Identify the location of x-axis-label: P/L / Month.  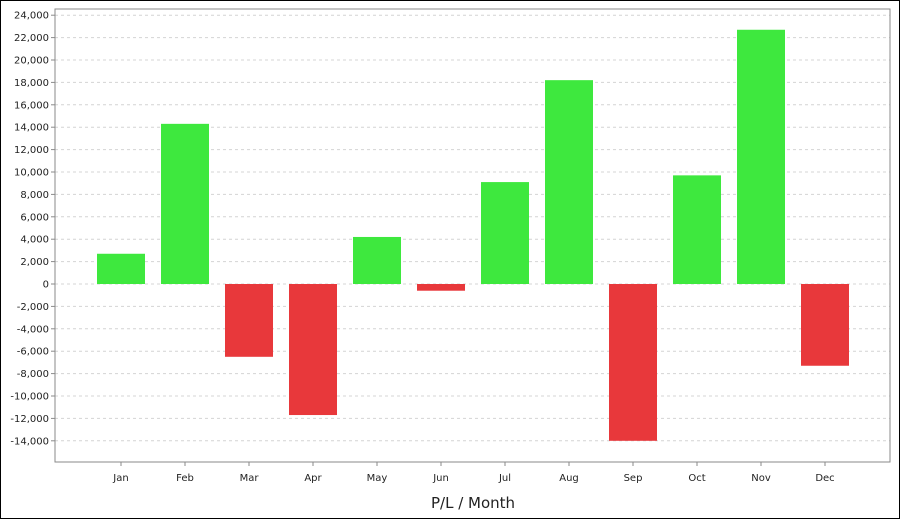
(473, 503).